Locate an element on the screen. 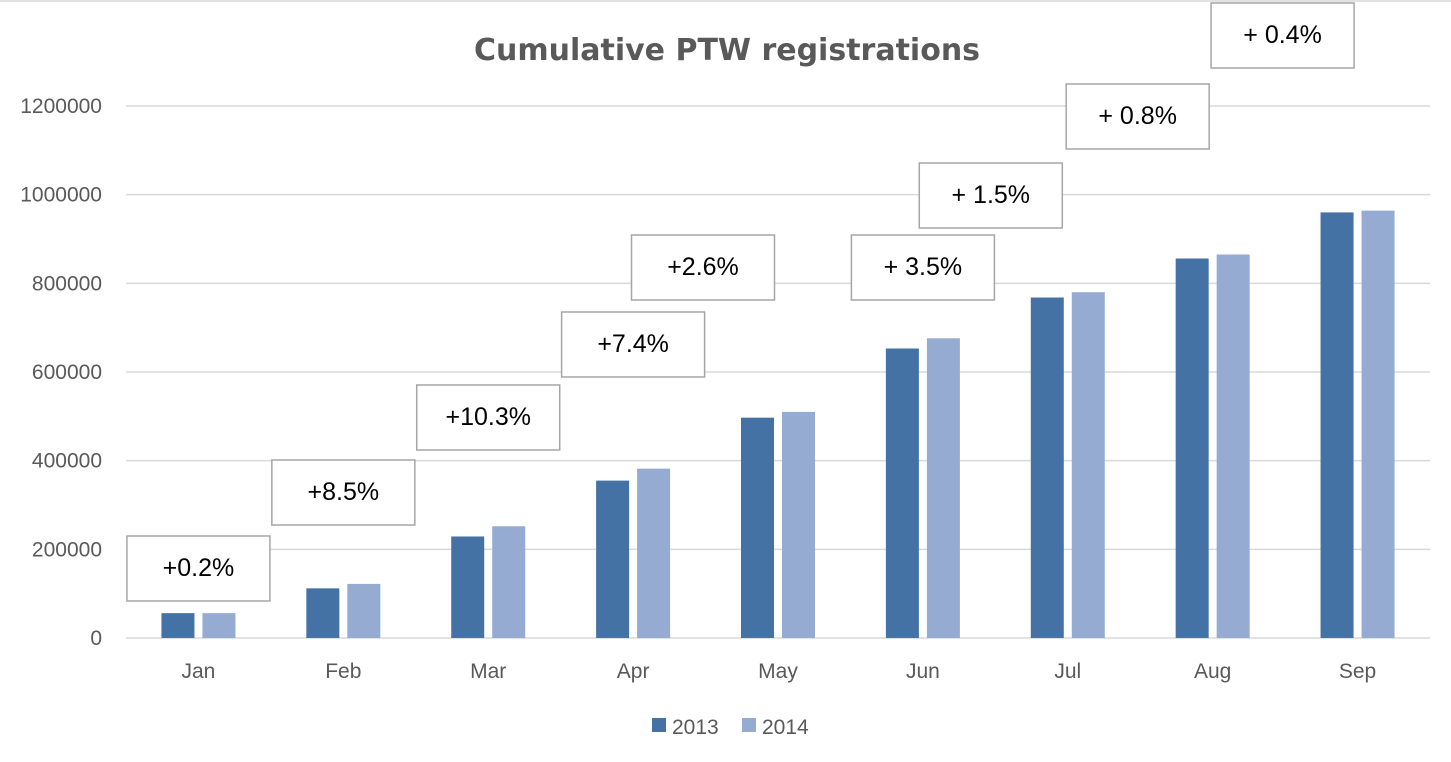 This screenshot has height=762, width=1451. annotation-label: +2.6% is located at coordinates (703, 267).